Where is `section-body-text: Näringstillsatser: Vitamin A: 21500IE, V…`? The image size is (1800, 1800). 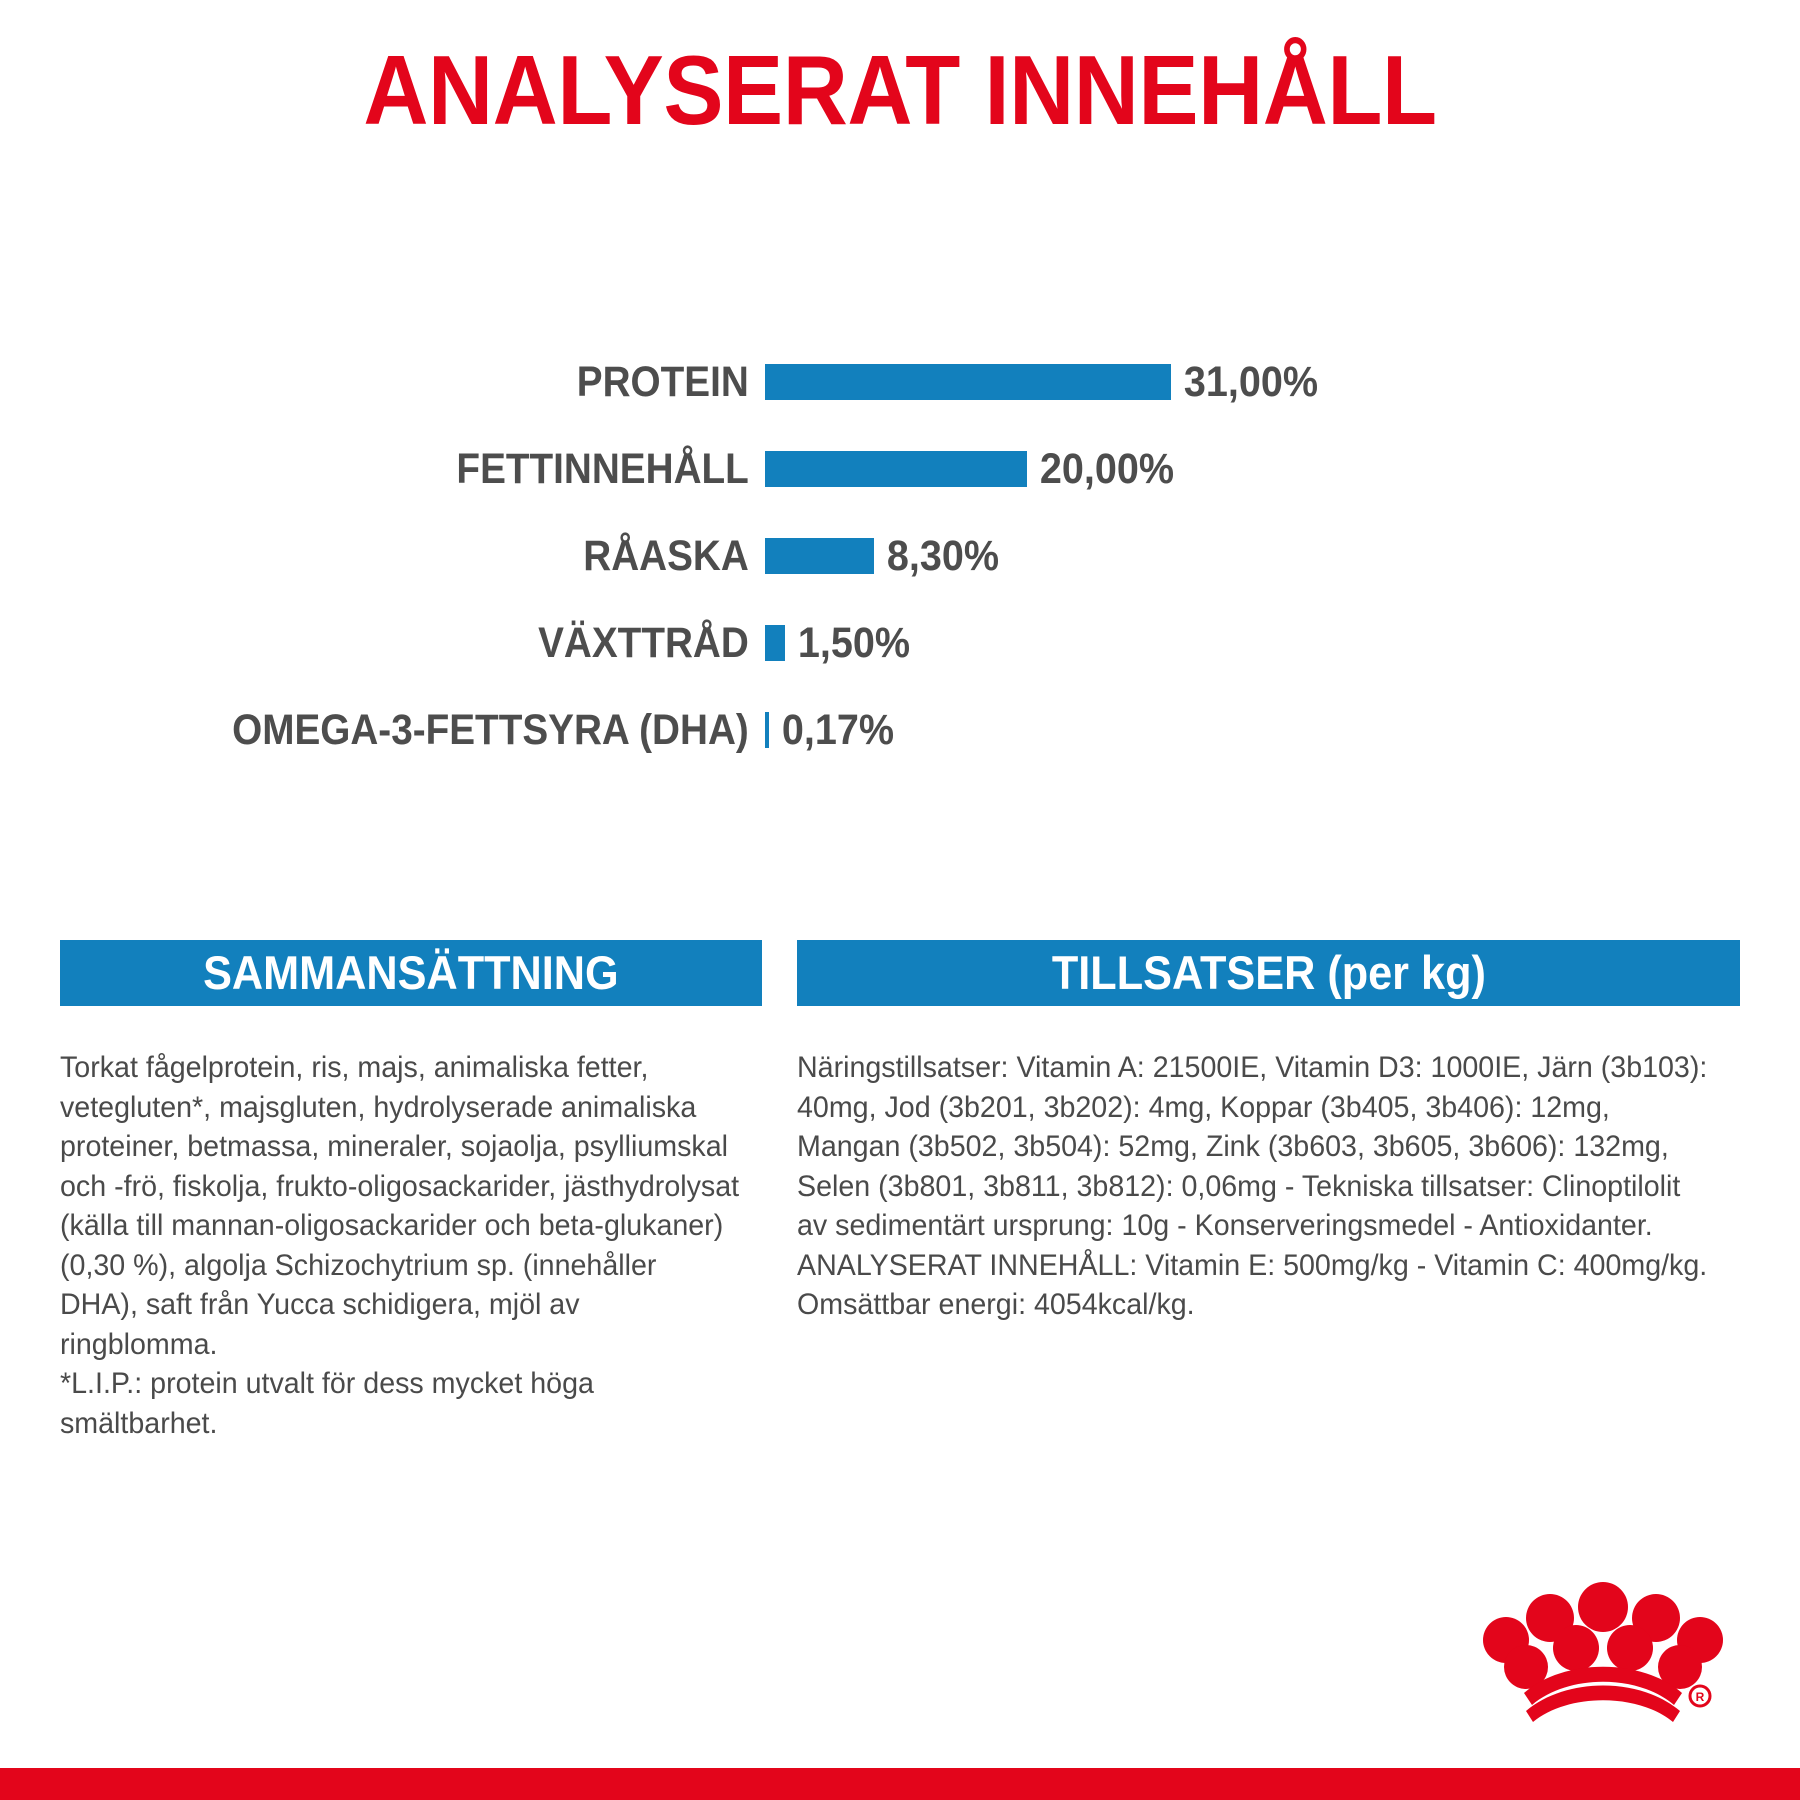 section-body-text: Näringstillsatser: Vitamin A: 21500IE, V… is located at coordinates (1256, 1186).